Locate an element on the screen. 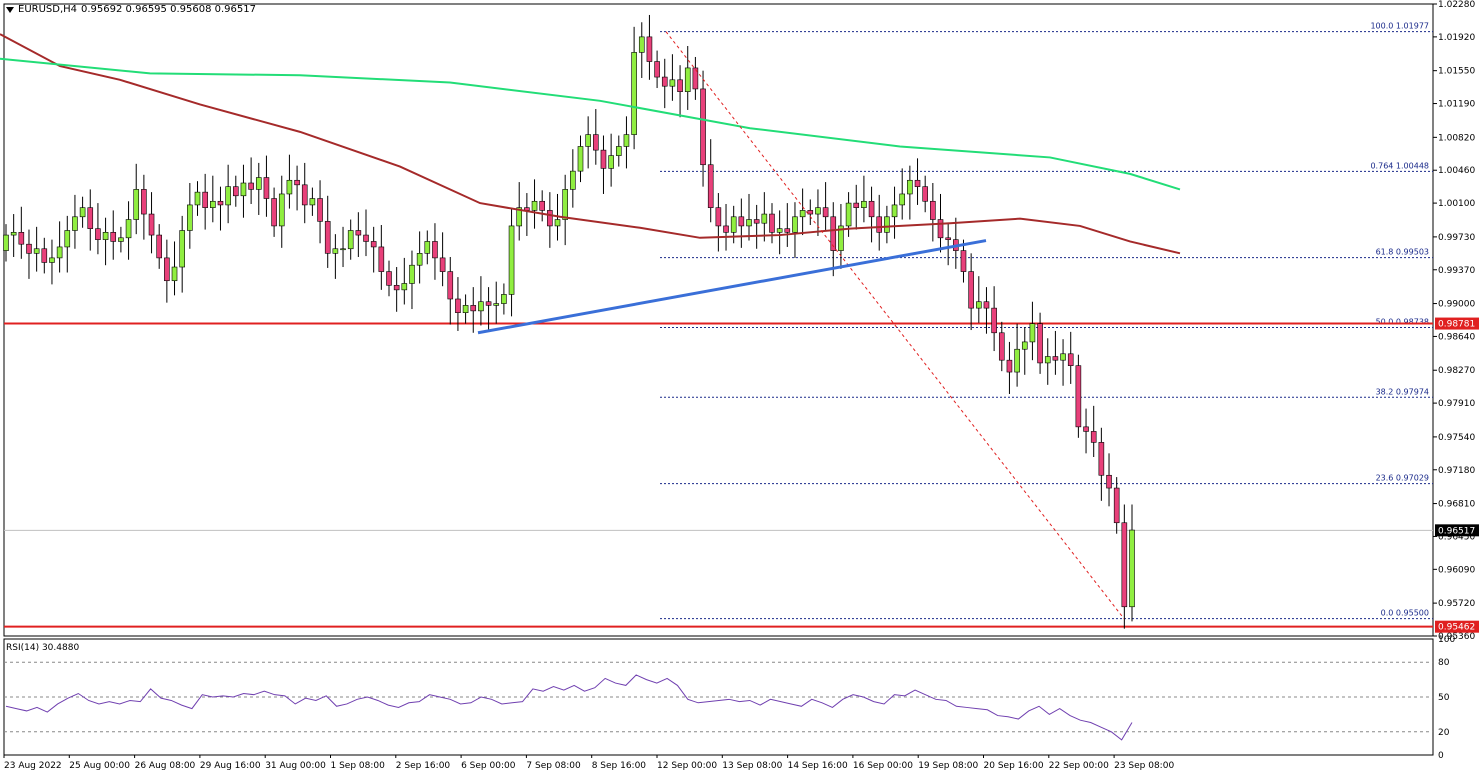 The image size is (1480, 780). x-tick-label: 25 Aug 00:00 is located at coordinates (99, 766).